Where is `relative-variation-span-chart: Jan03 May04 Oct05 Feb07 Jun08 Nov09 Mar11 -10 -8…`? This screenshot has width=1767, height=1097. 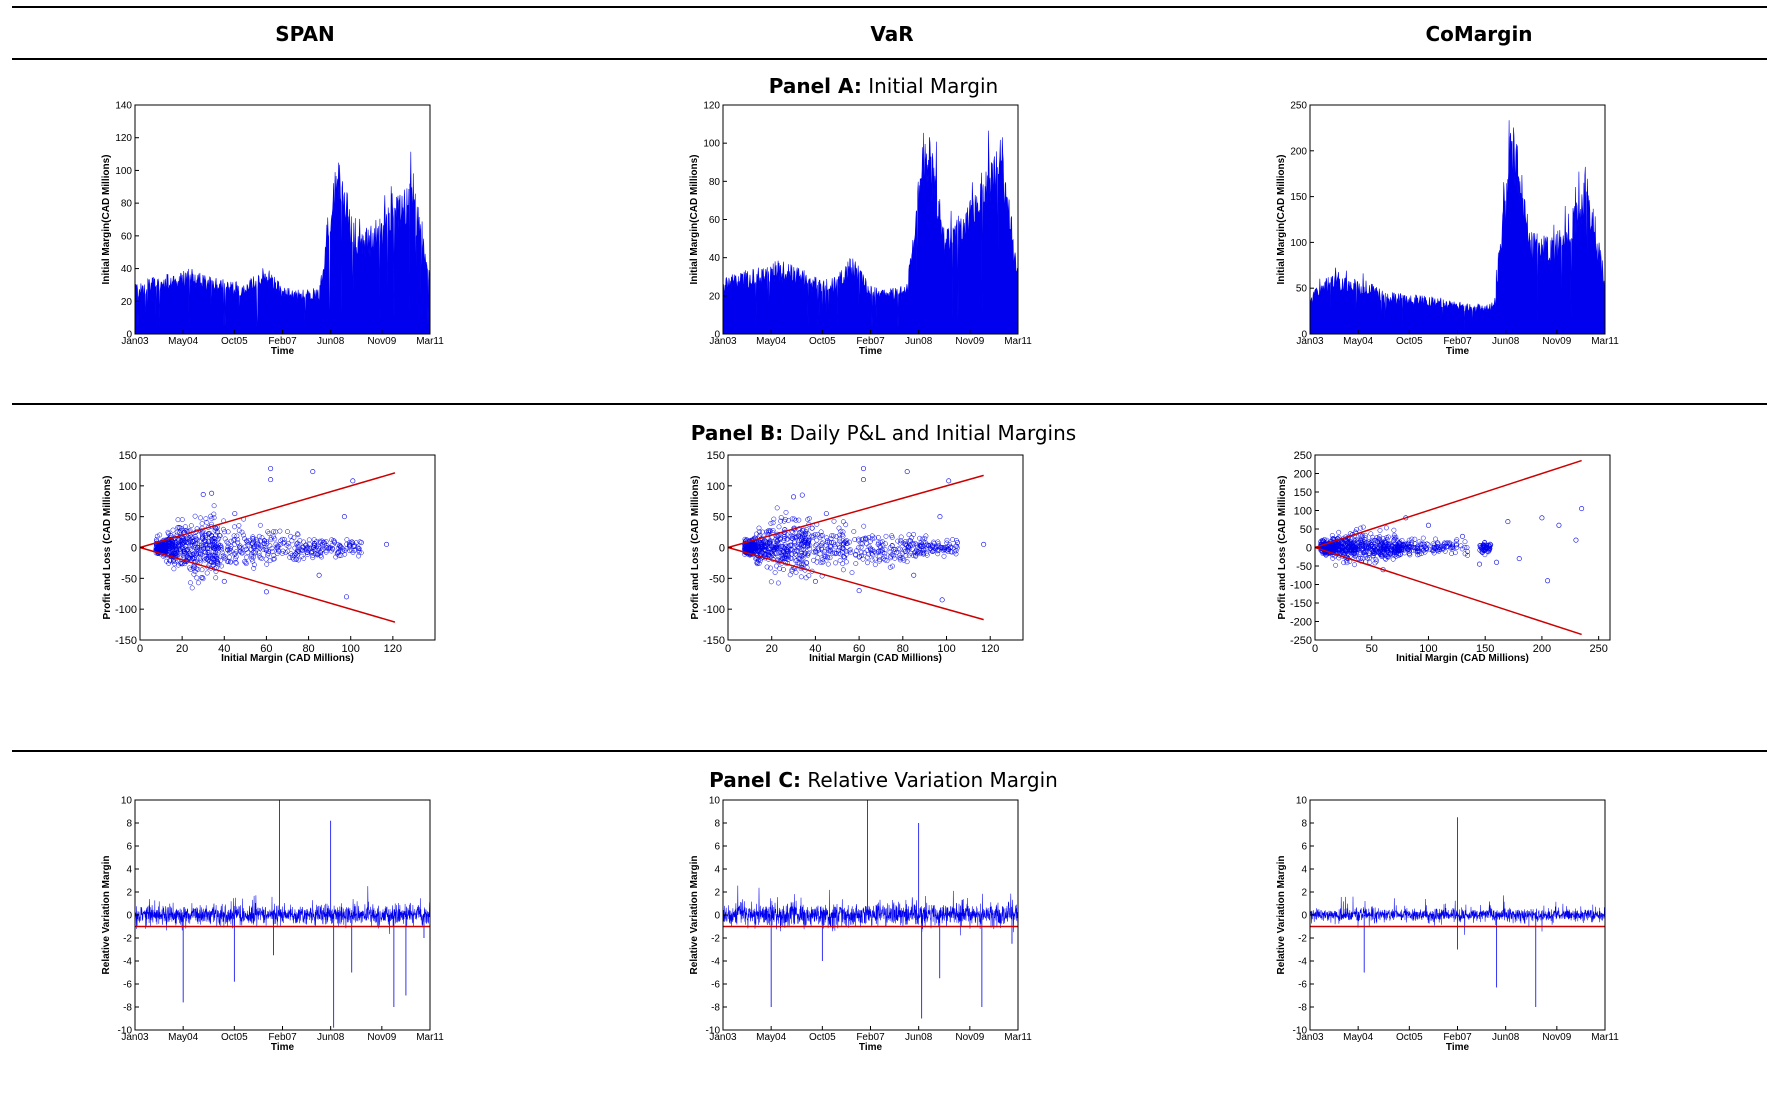
relative-variation-span-chart: Jan03 May04 Oct05 Feb07 Jun08 Nov09 Mar11 -10 -8… is located at coordinates (272, 925).